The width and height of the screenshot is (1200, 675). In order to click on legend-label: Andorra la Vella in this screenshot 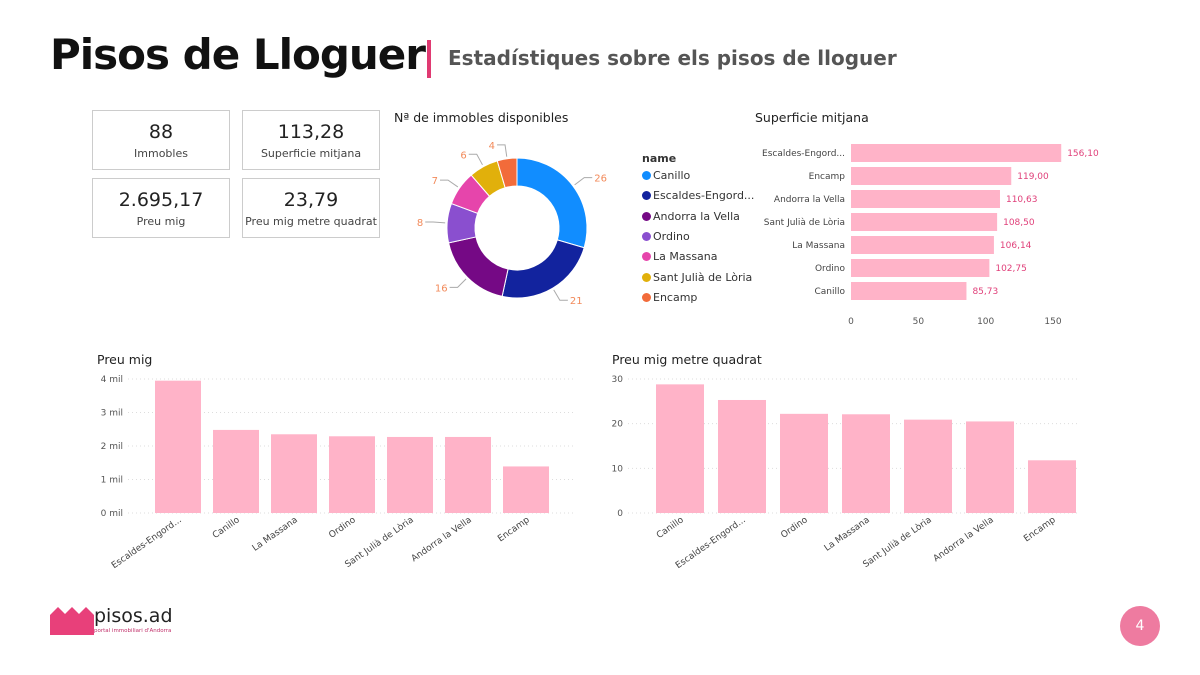, I will do `click(696, 216)`.